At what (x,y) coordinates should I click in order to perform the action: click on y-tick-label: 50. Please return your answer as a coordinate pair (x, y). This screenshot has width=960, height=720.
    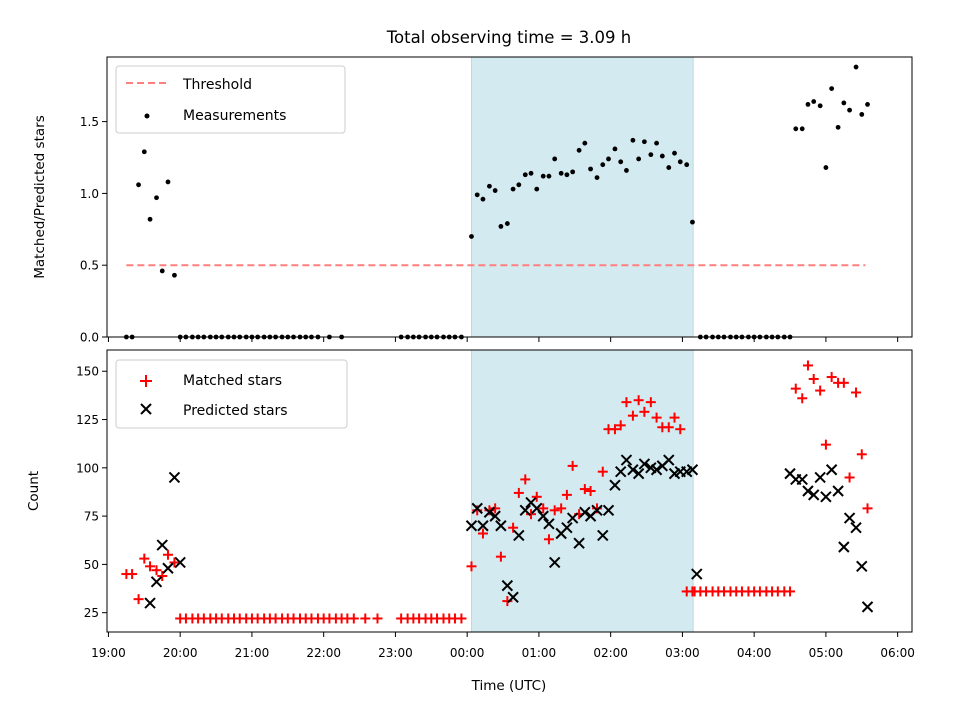
    Looking at the image, I should click on (91, 565).